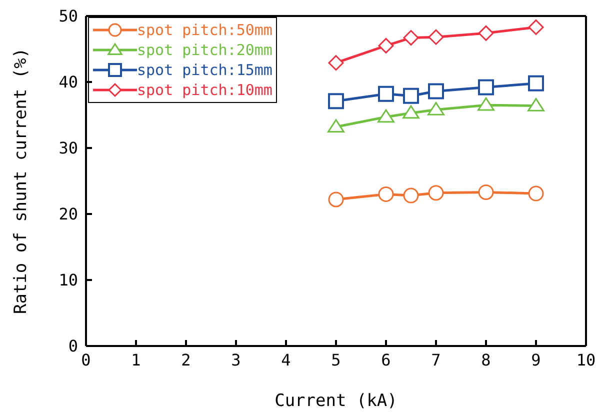  I want to click on x-tick-label: 10, so click(586, 360).